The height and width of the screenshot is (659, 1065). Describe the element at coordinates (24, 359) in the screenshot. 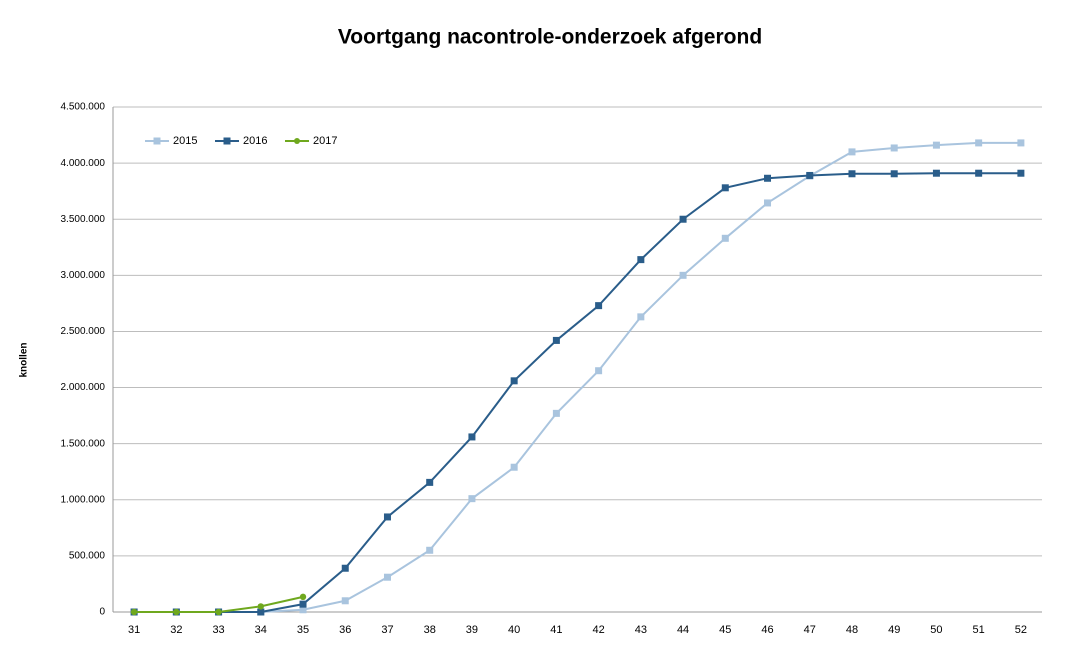

I see `y-axis-label: knollen` at that location.